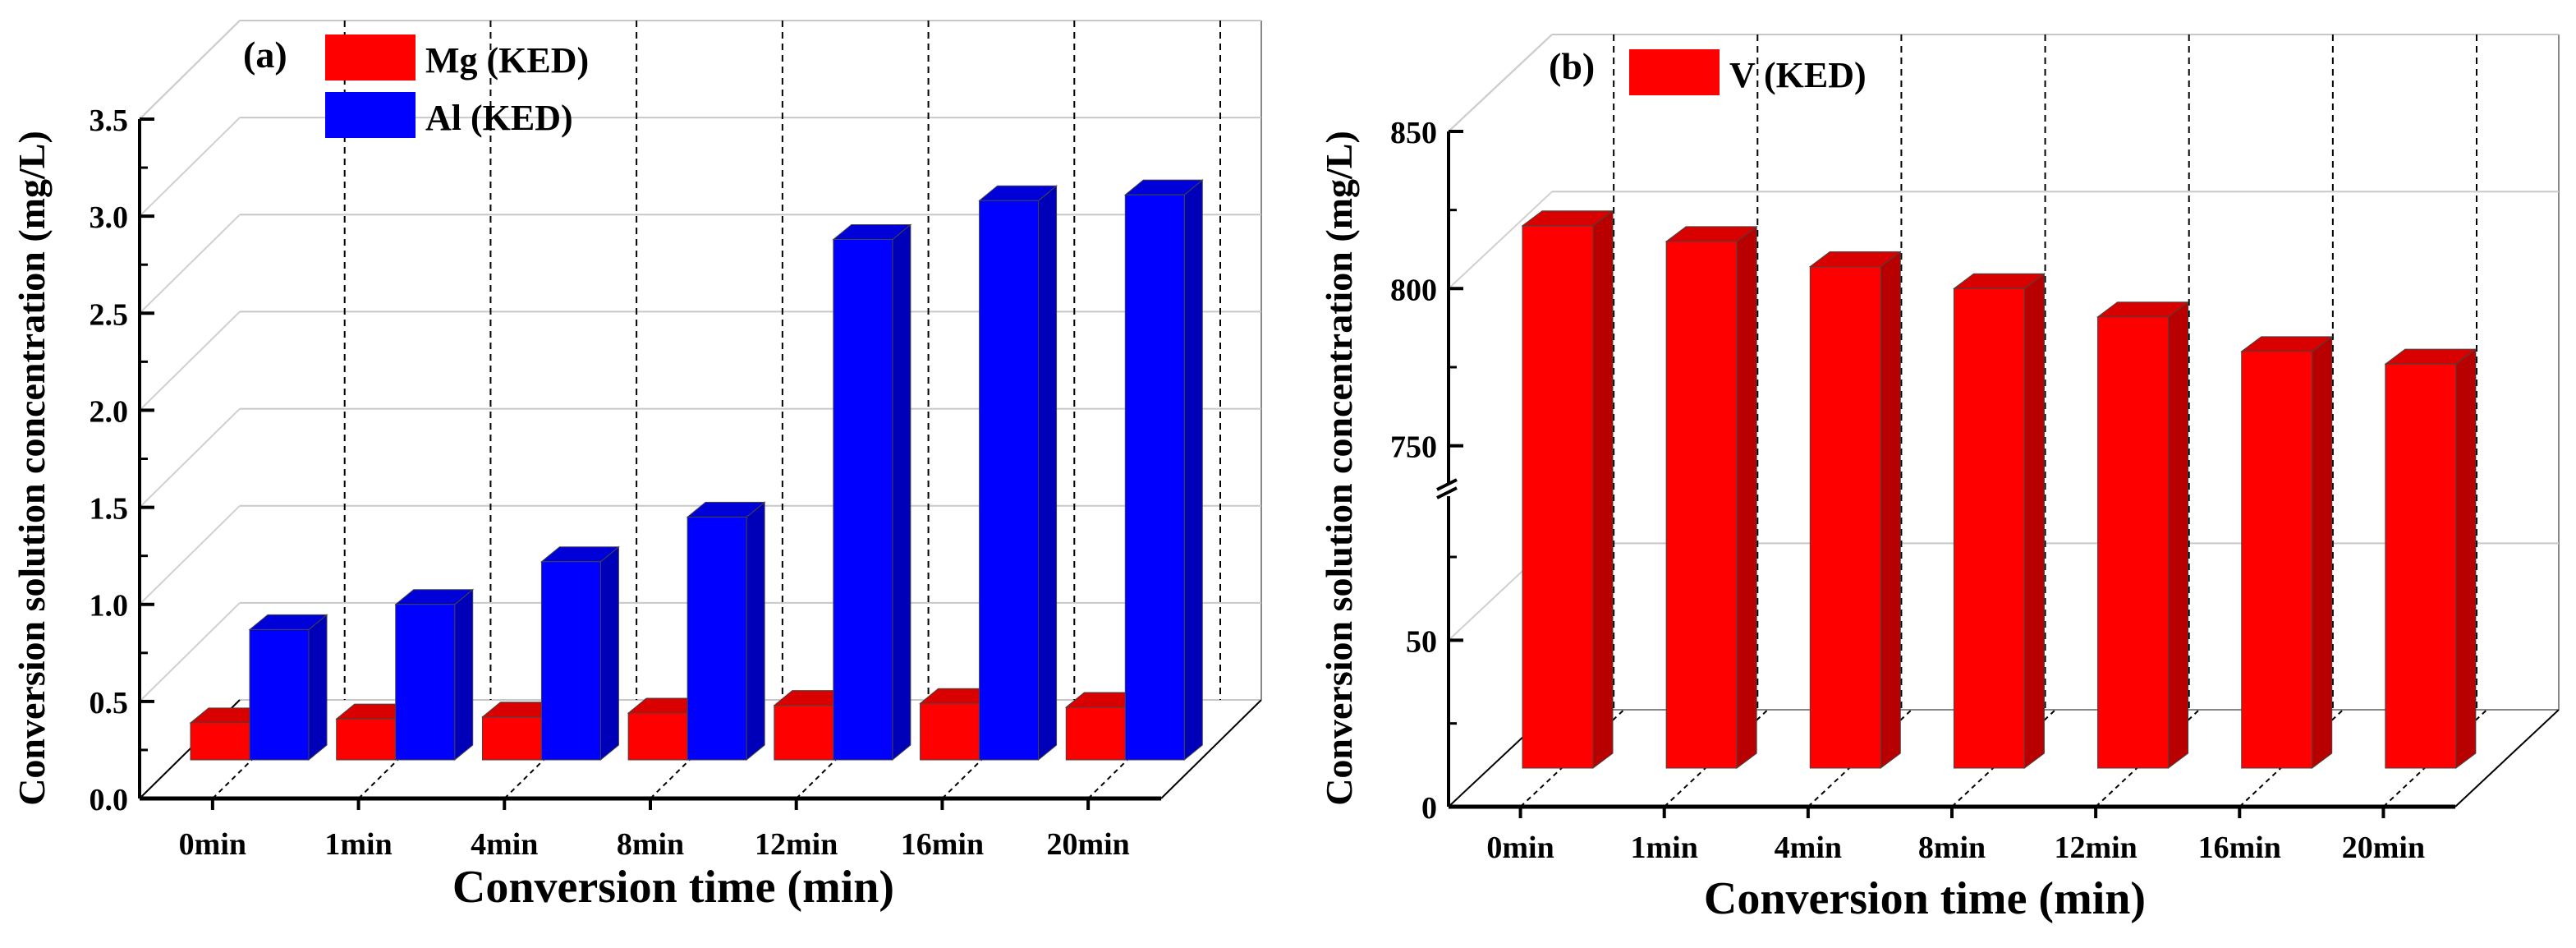 The height and width of the screenshot is (948, 2576). I want to click on bar-v-16min, so click(2287, 552).